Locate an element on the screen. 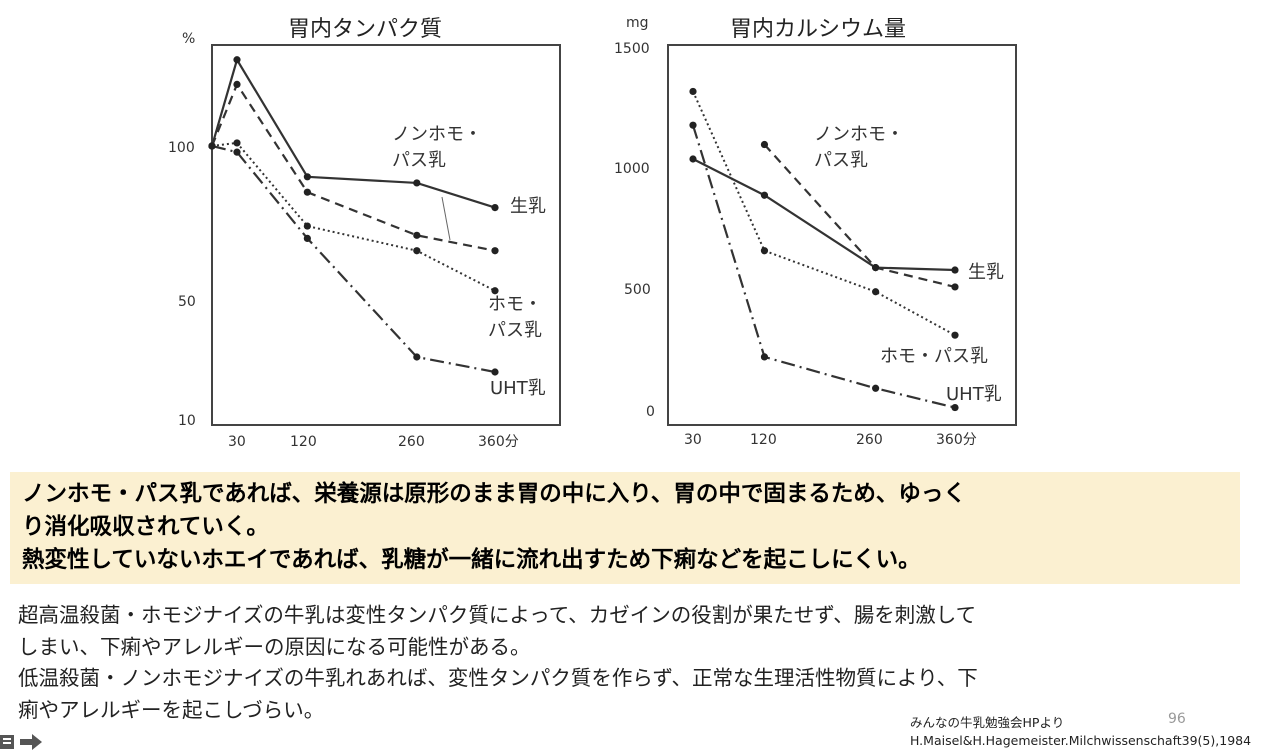 This screenshot has width=1280, height=756. y-tick-label: 1000 is located at coordinates (632, 169).